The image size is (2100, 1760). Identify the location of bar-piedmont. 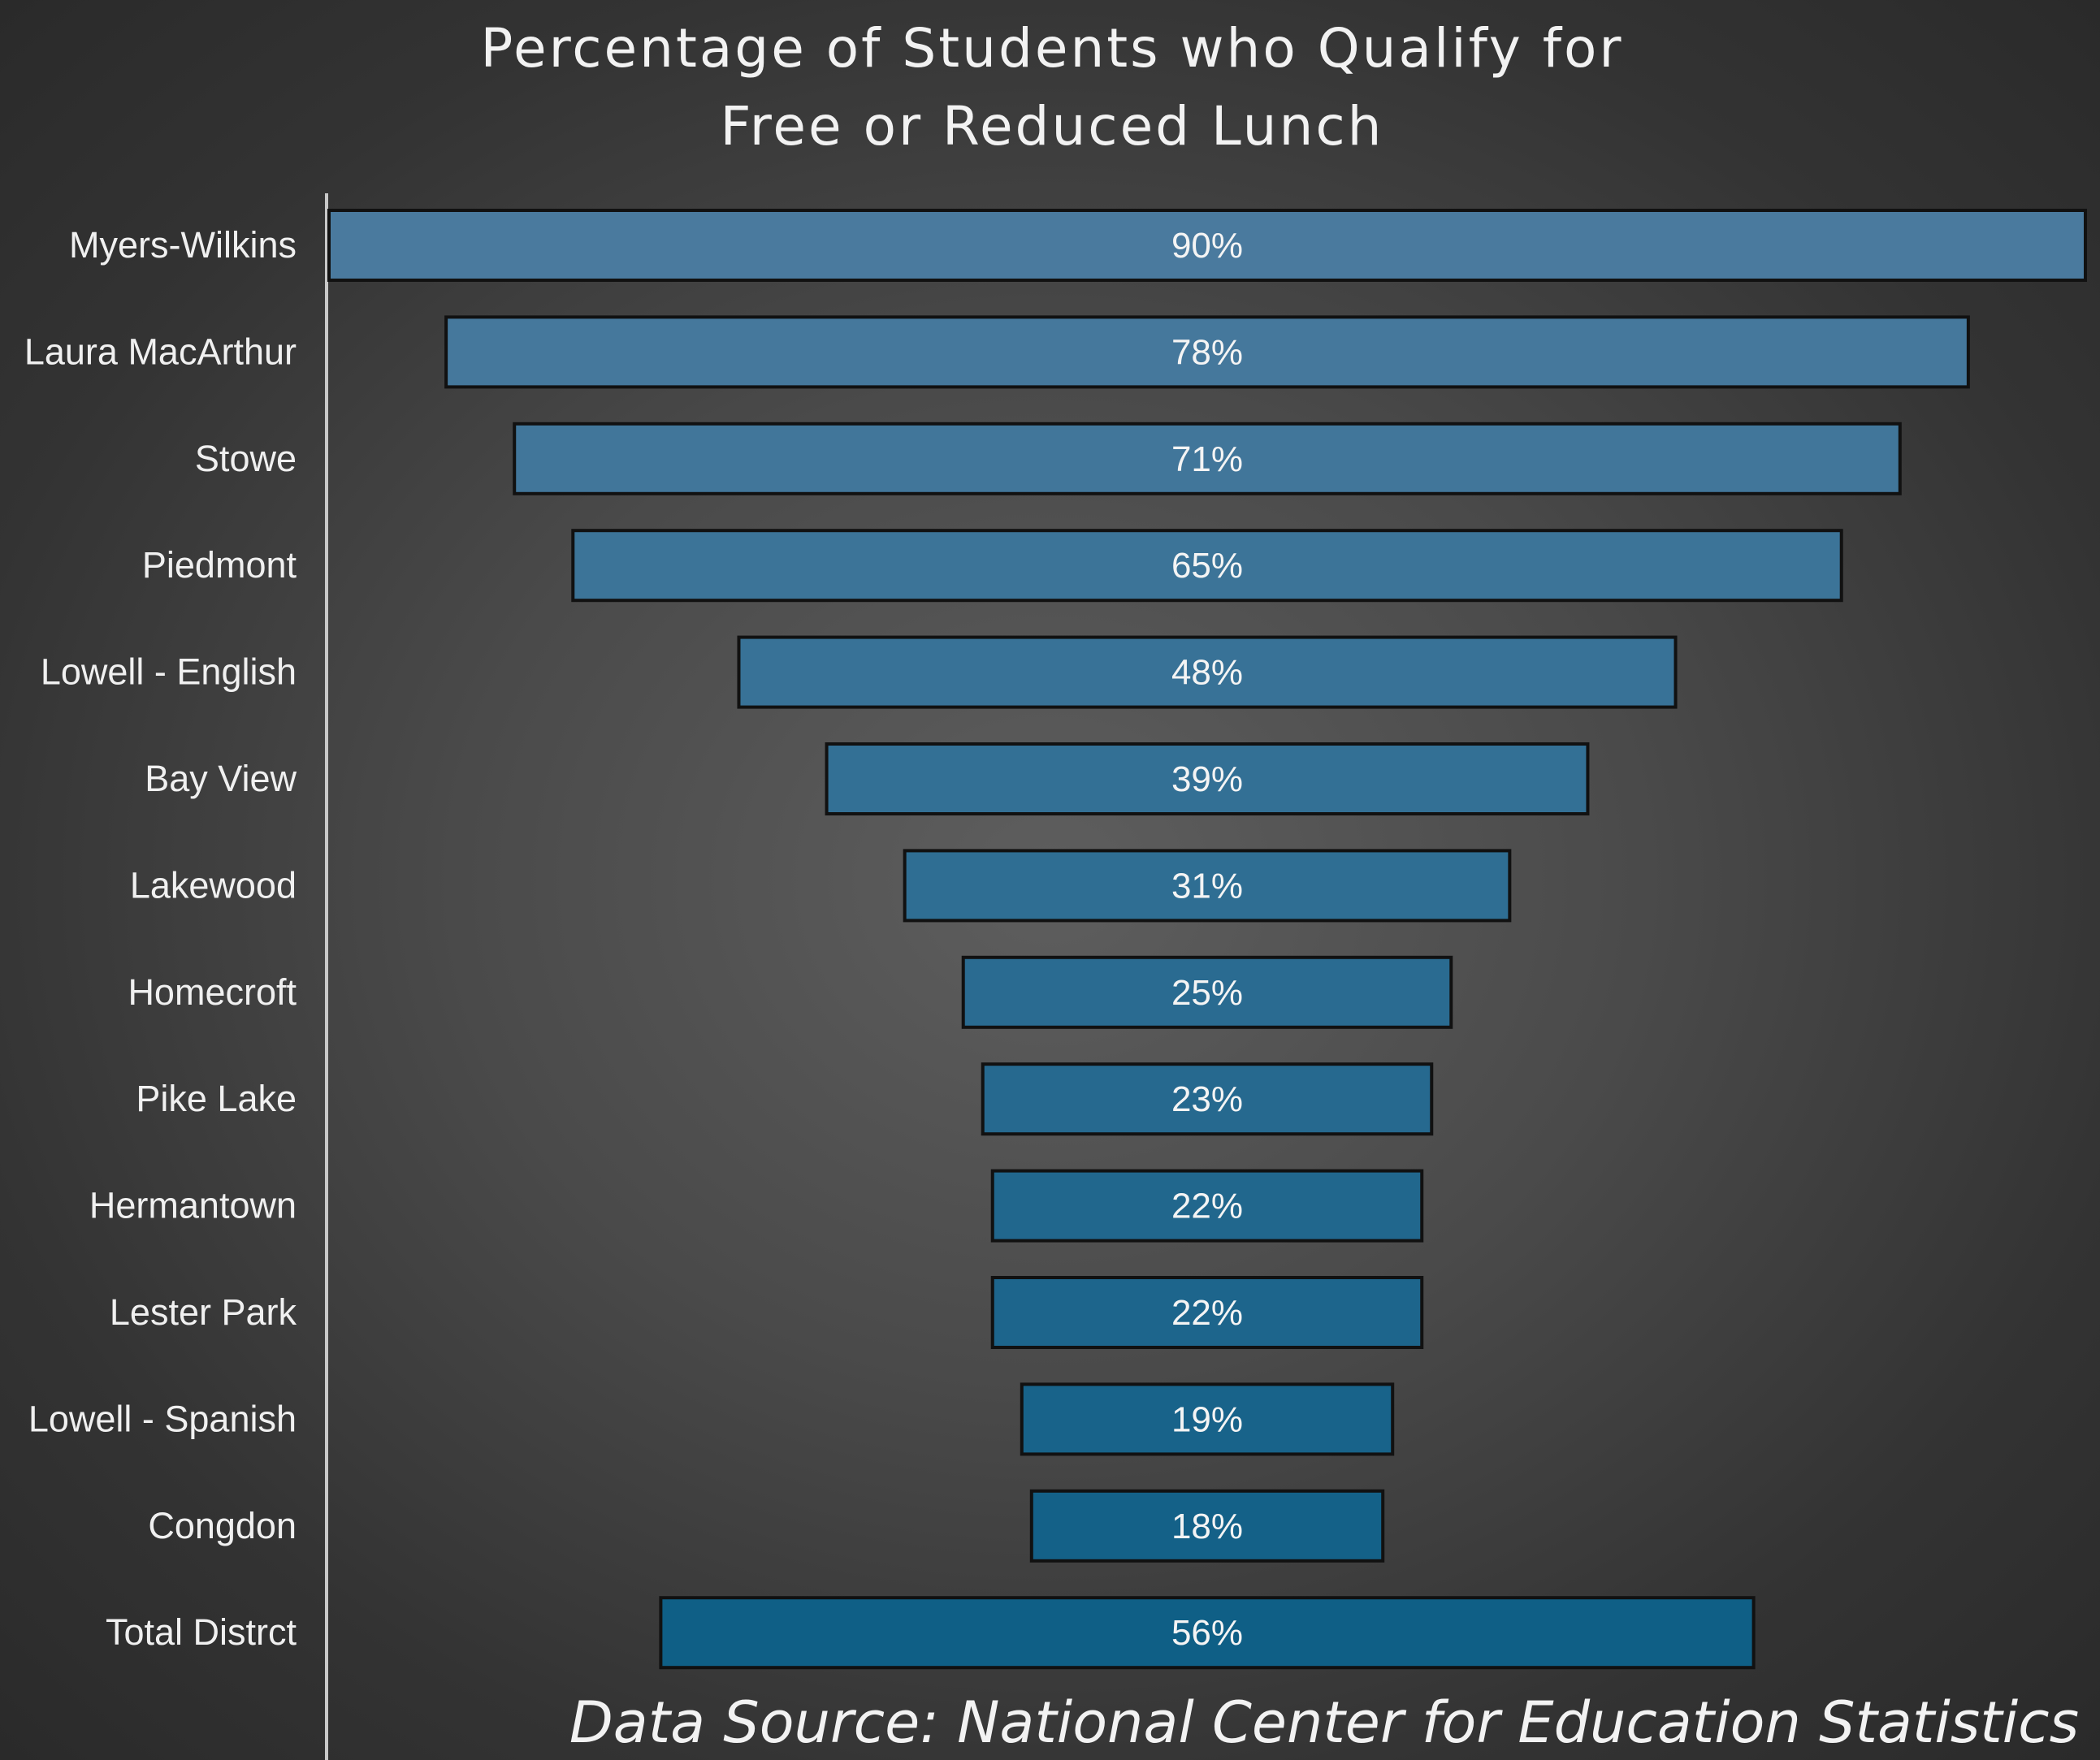
(1207, 566).